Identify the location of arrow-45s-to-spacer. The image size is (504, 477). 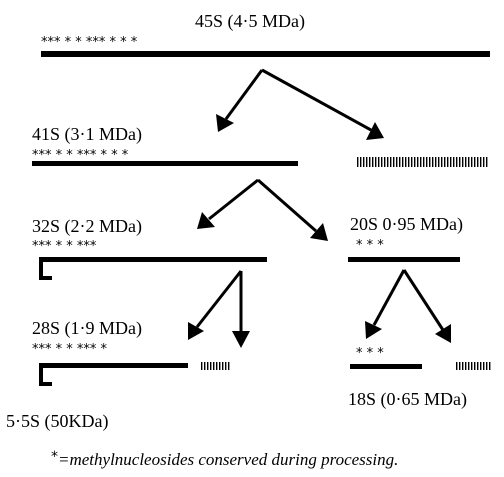
(322, 104).